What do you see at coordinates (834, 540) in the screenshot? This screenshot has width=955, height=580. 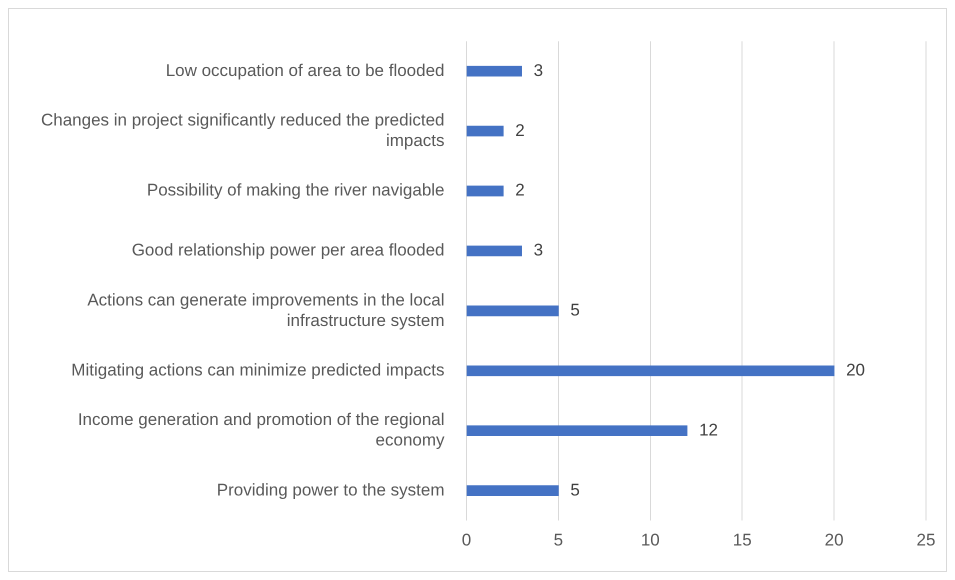 I see `x-tick-label: 20` at bounding box center [834, 540].